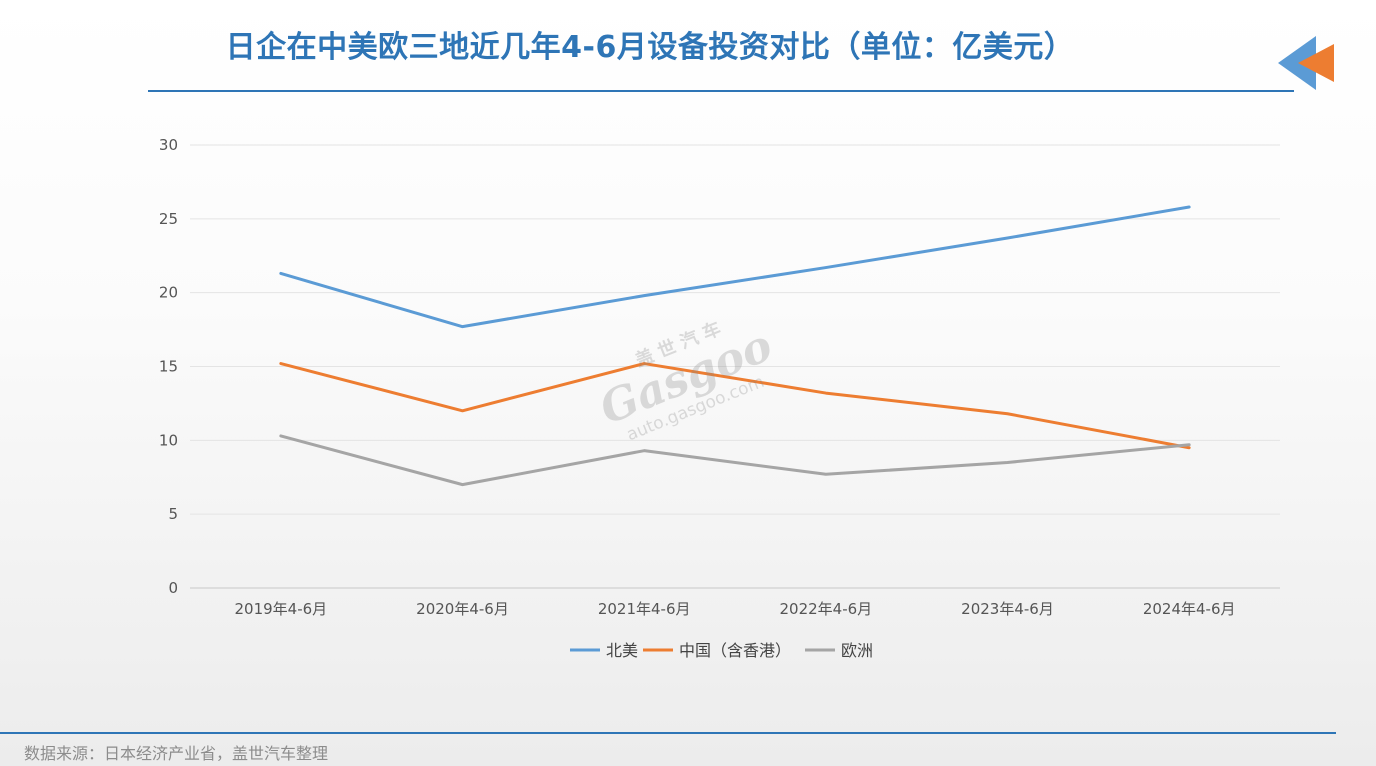  Describe the element at coordinates (173, 588) in the screenshot. I see `y-tick-label: 0` at that location.